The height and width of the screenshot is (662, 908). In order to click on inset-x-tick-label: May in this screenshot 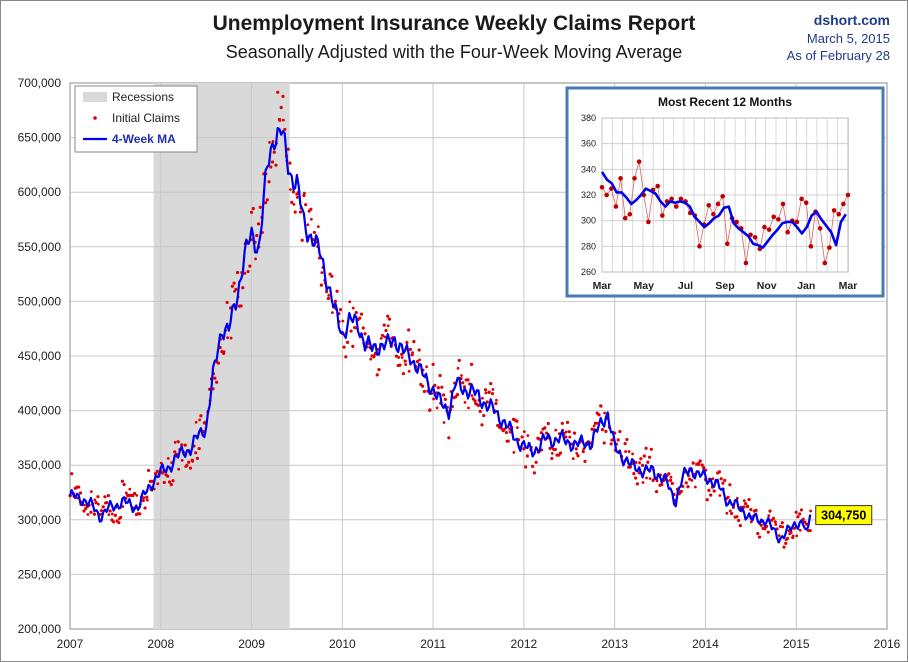, I will do `click(644, 286)`.